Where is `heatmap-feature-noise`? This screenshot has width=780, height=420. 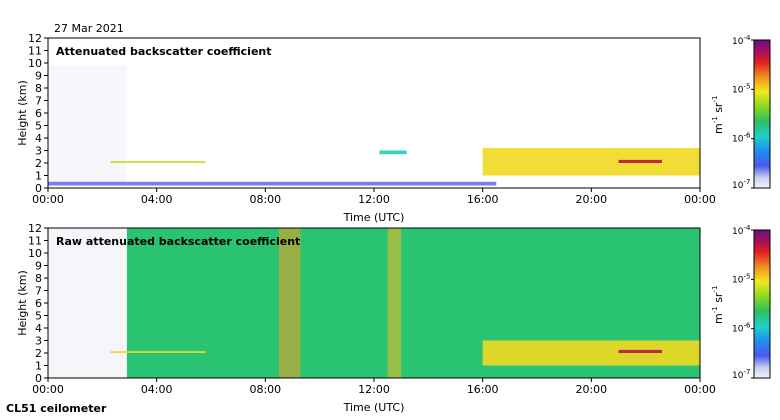
heatmap-feature-noise is located at coordinates (87, 123).